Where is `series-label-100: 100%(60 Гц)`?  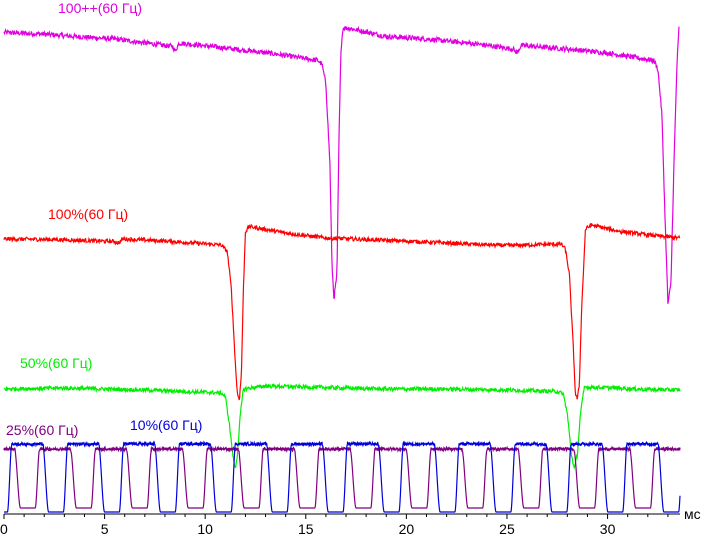 series-label-100: 100%(60 Гц) is located at coordinates (88, 214).